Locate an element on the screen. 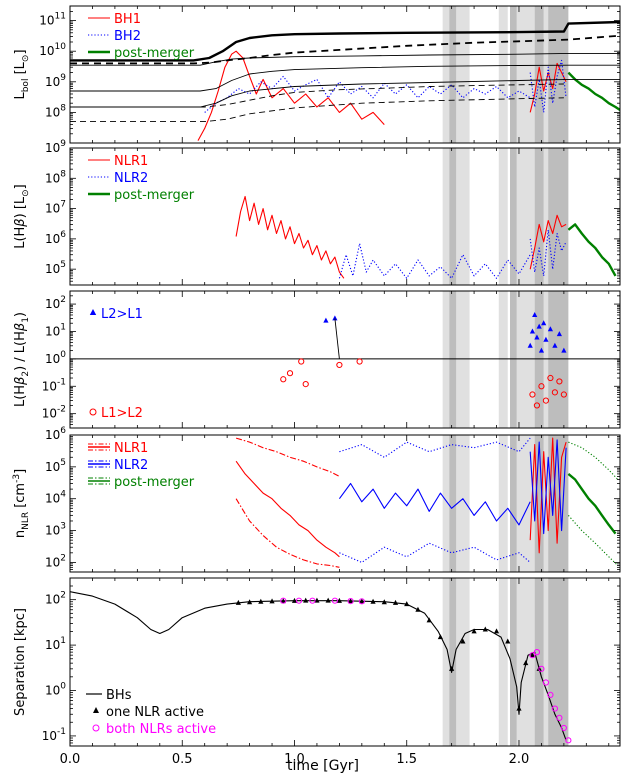 This screenshot has width=627, height=778. series-bh2 is located at coordinates (367, 94).